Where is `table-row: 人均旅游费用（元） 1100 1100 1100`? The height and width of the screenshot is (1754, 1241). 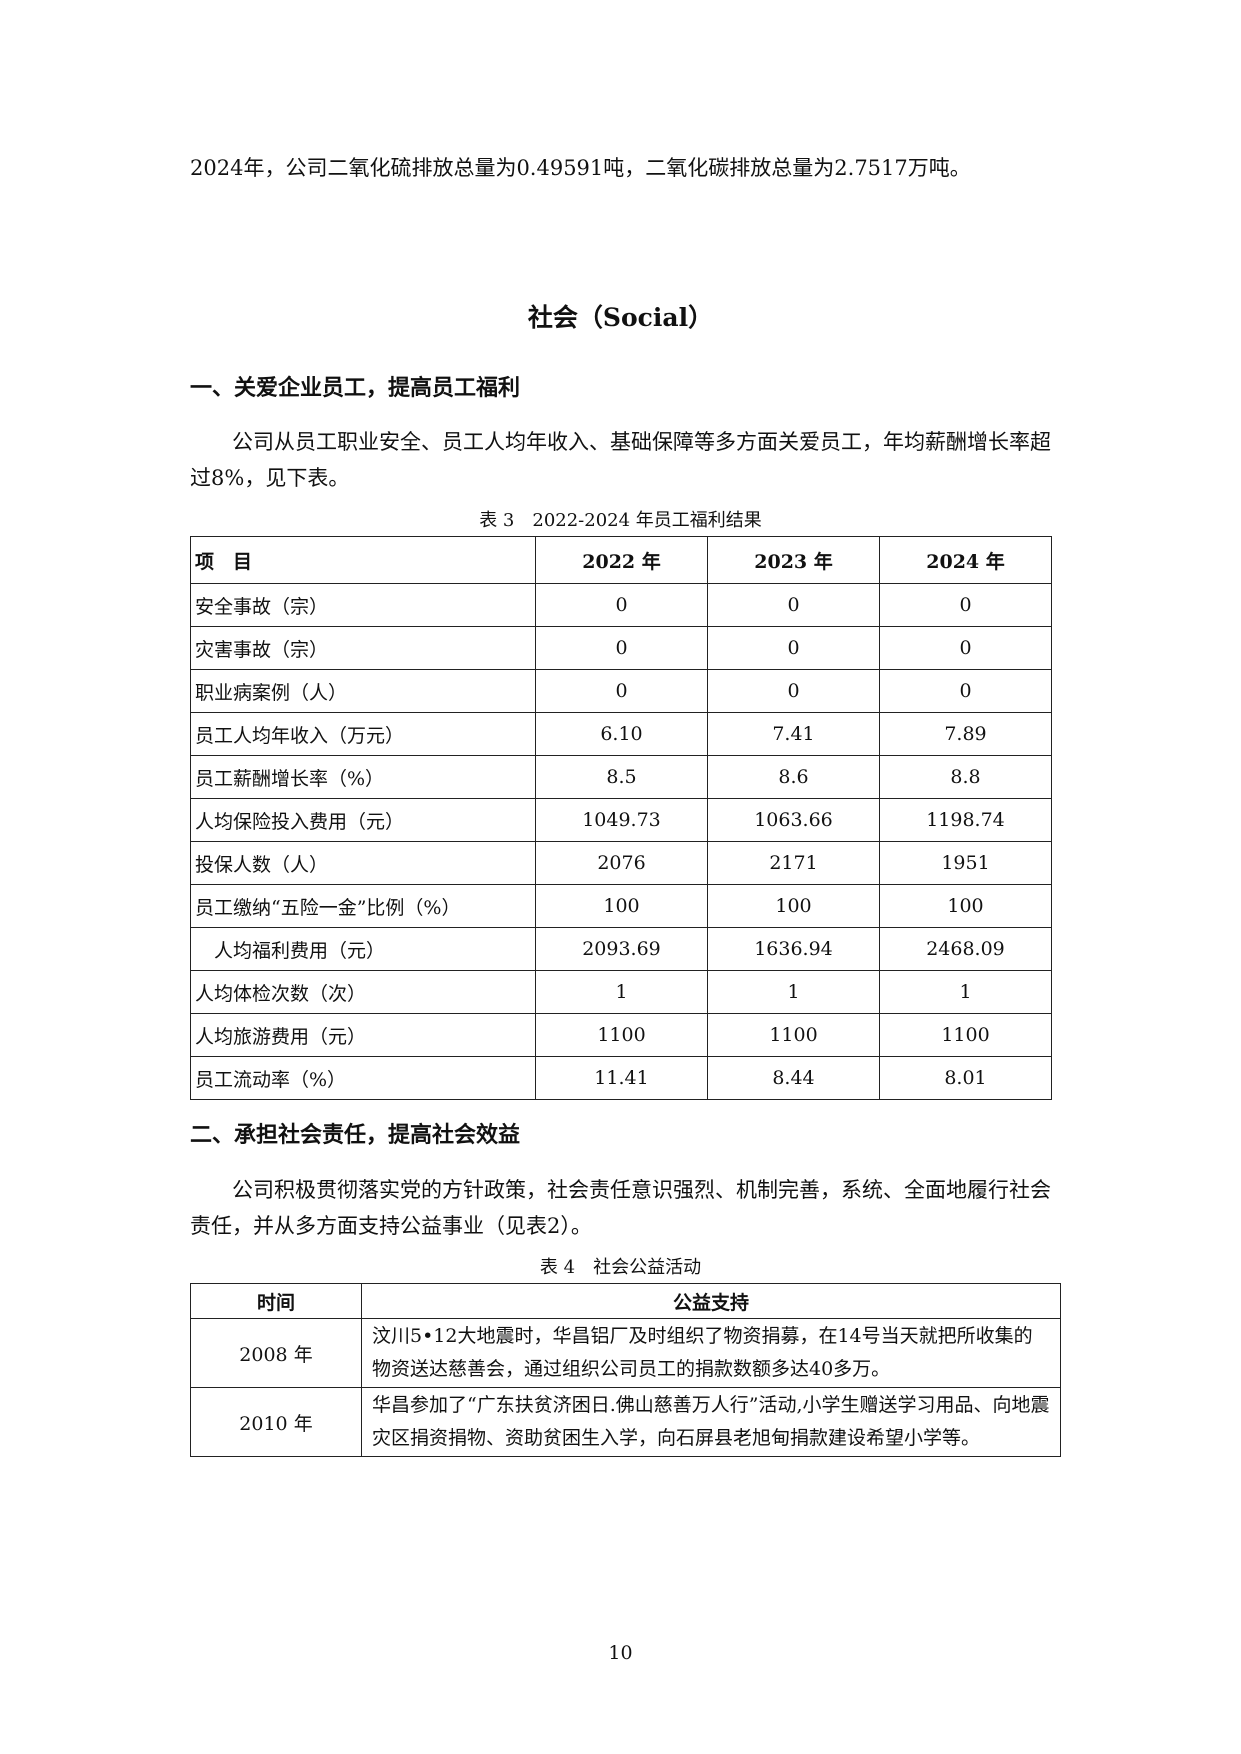
table-row: 人均旅游费用（元） 1100 1100 1100 is located at coordinates (621, 1035).